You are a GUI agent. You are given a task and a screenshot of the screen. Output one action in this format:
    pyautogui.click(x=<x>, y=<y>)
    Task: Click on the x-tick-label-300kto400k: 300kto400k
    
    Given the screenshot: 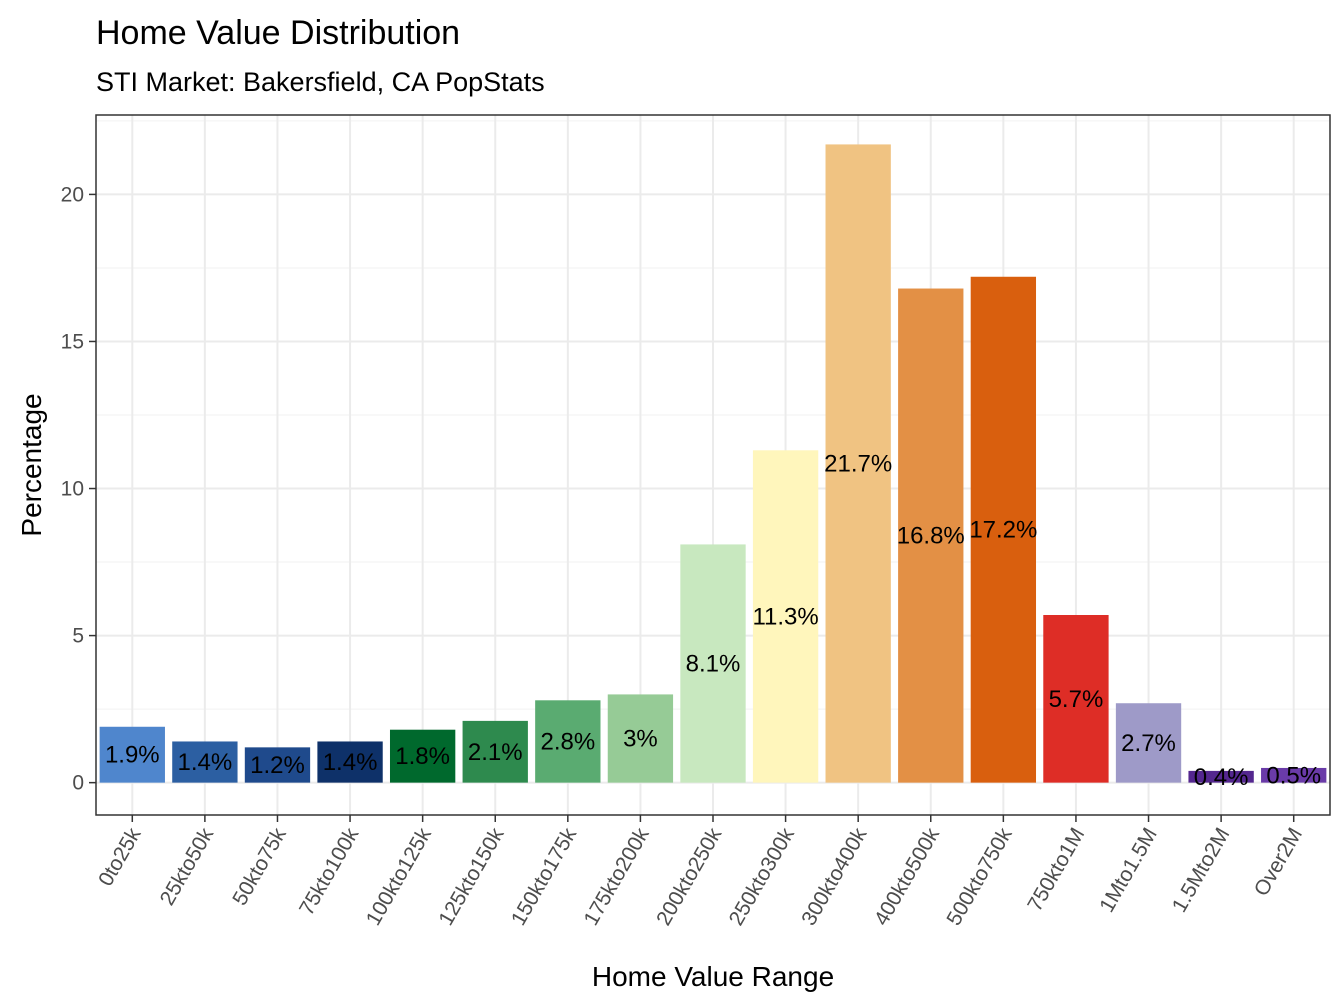 What is the action you would take?
    pyautogui.click(x=834, y=877)
    